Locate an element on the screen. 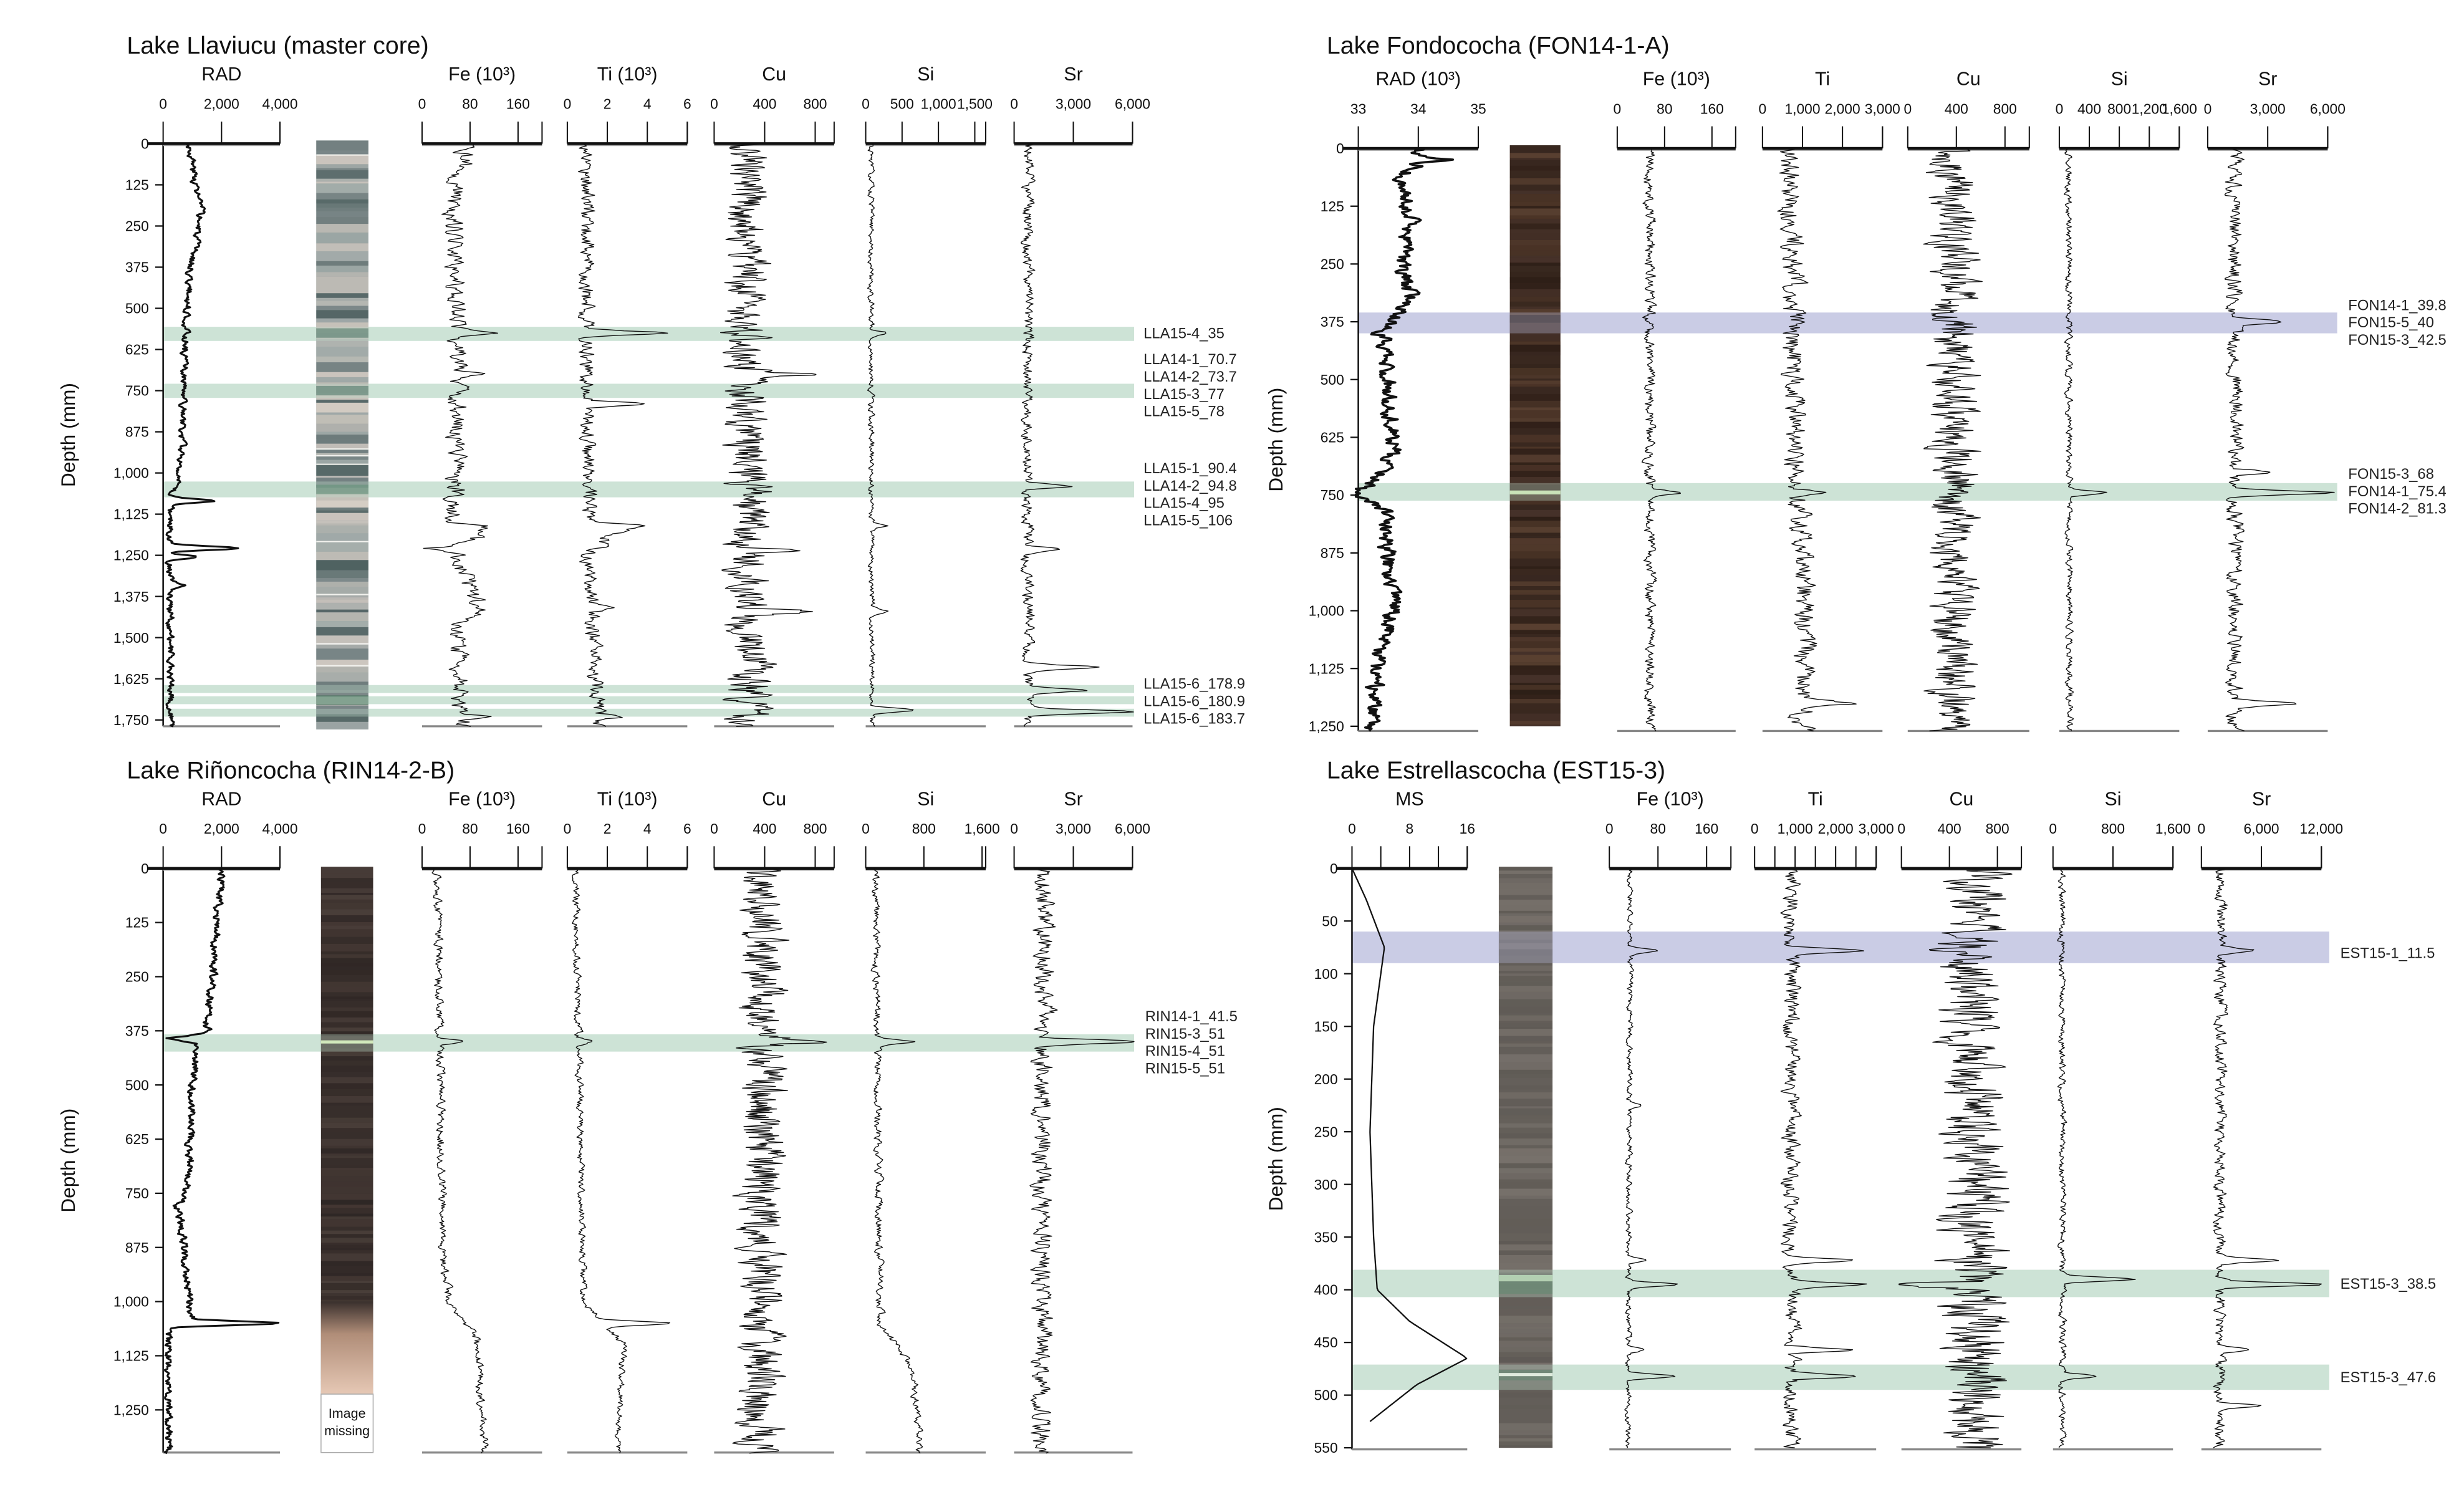 The image size is (2464, 1492). column-tick-label: 6,000 is located at coordinates (2261, 829).